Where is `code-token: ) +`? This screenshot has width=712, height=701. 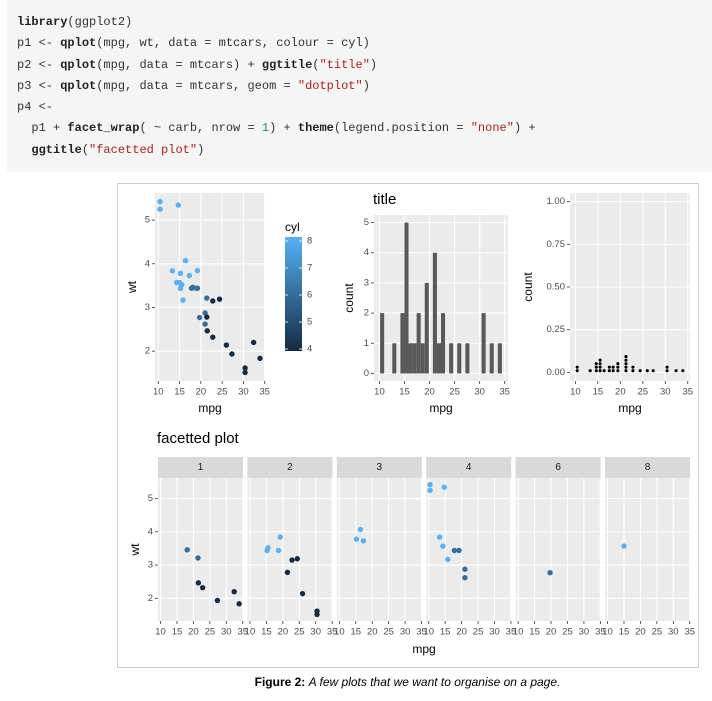
code-token: ) + is located at coordinates (524, 128).